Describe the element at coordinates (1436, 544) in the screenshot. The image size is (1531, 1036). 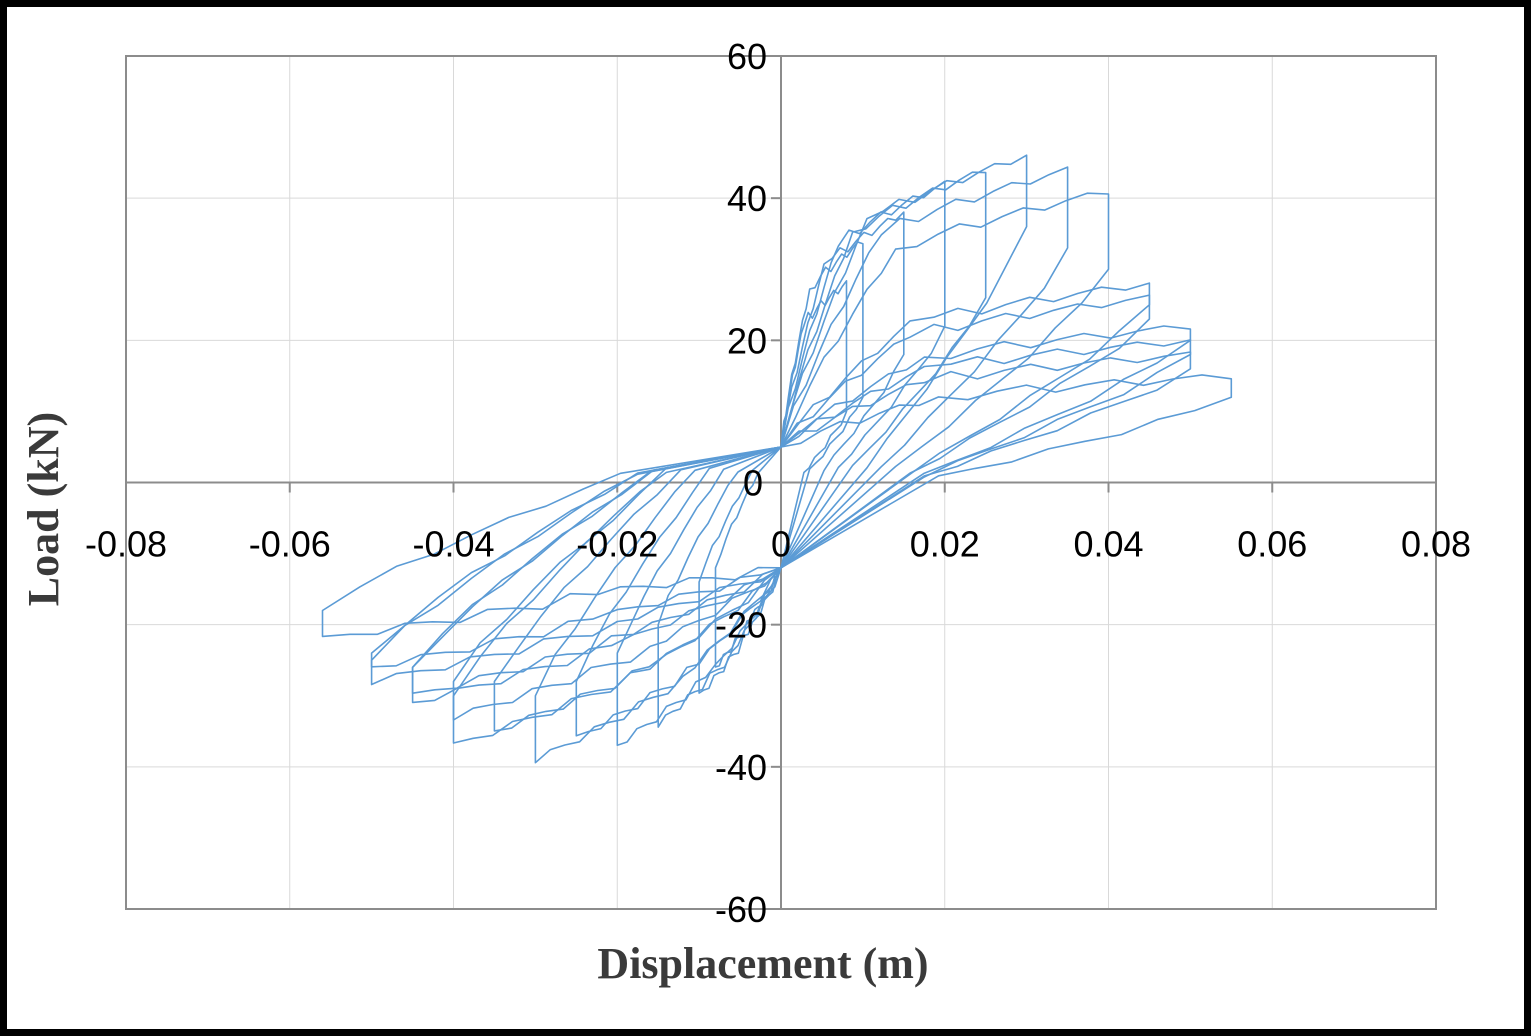
I see `x-tick-label: 0.08` at that location.